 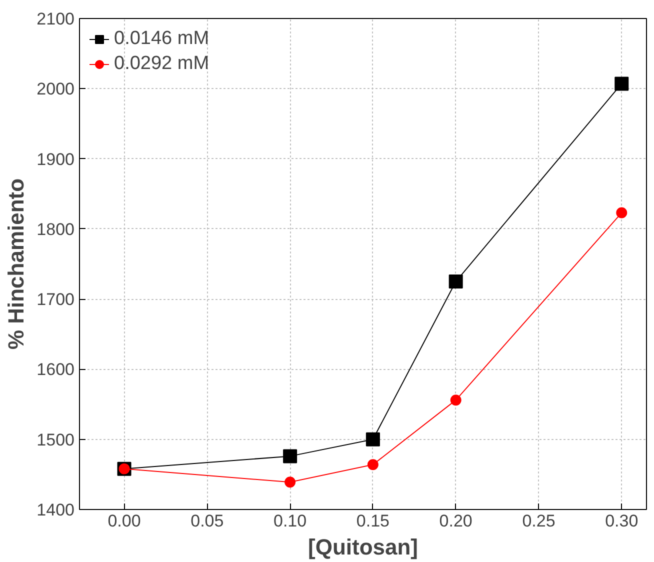 I want to click on y-tick-label: 1400, so click(x=55, y=510).